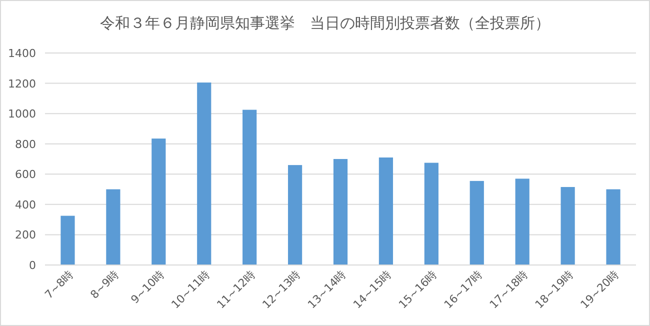 Image resolution: width=650 pixels, height=326 pixels. Describe the element at coordinates (325, 23) in the screenshot. I see `chart-title: 令和３年６月静岡県知事選挙 当日の時間別投票者数（全投票所）` at that location.